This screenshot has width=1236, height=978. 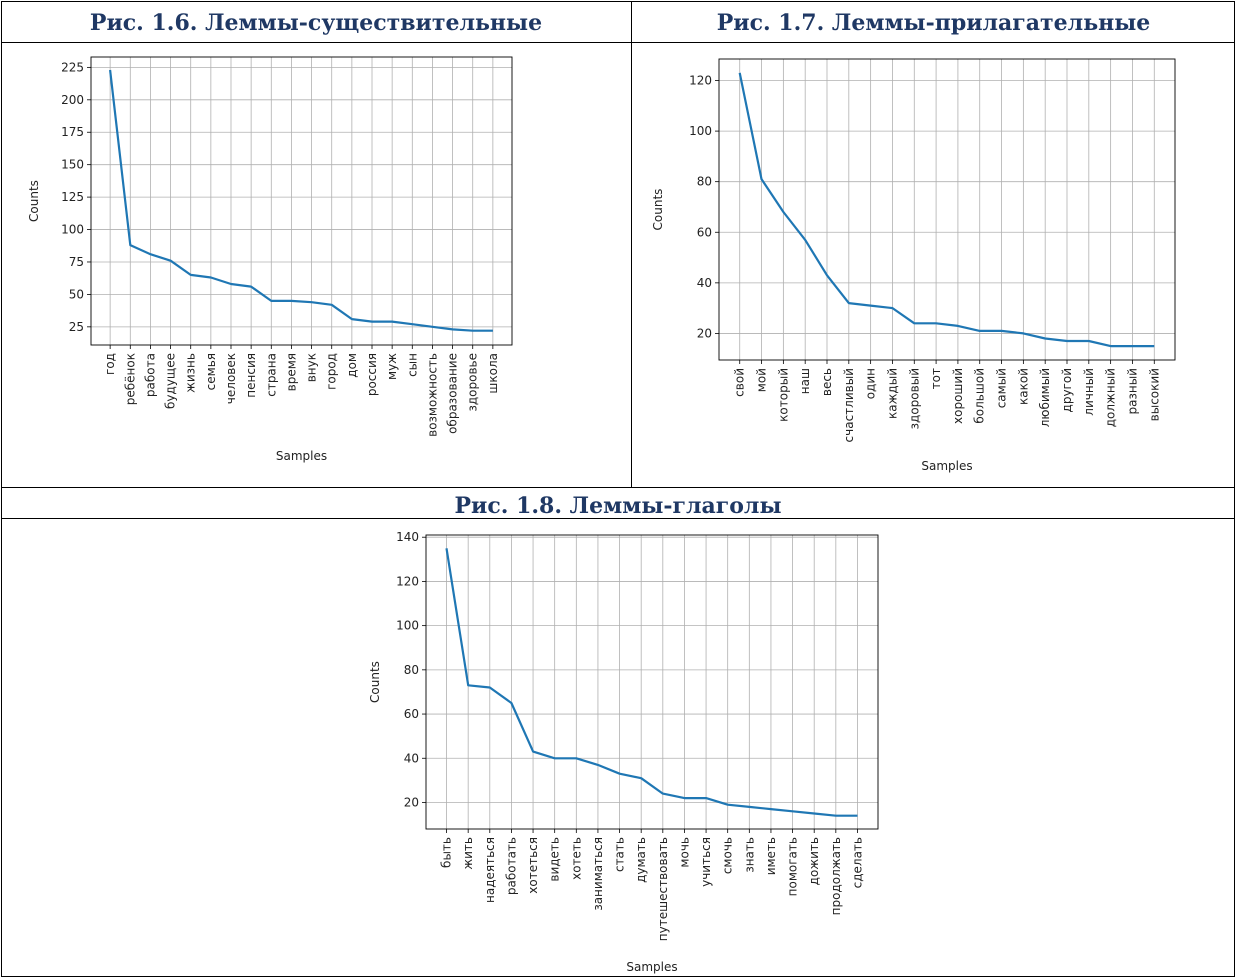 I want to click on x-tick-label: иметь, so click(x=771, y=856).